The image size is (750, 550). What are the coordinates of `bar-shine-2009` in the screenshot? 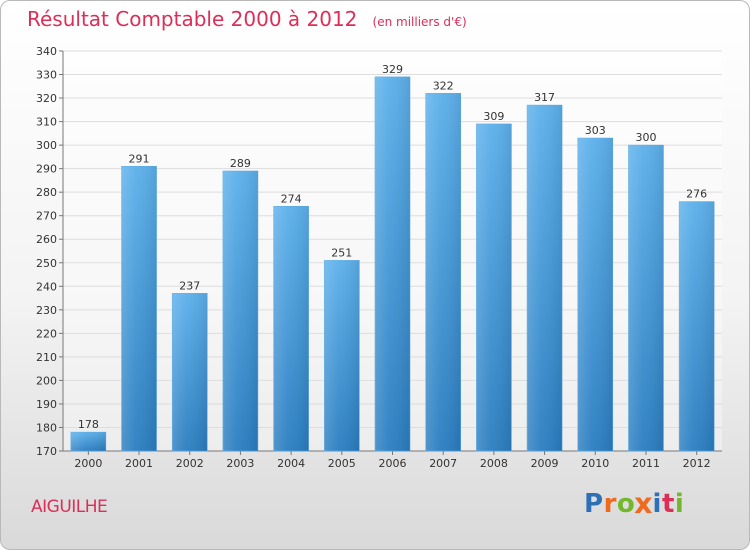 It's located at (545, 278).